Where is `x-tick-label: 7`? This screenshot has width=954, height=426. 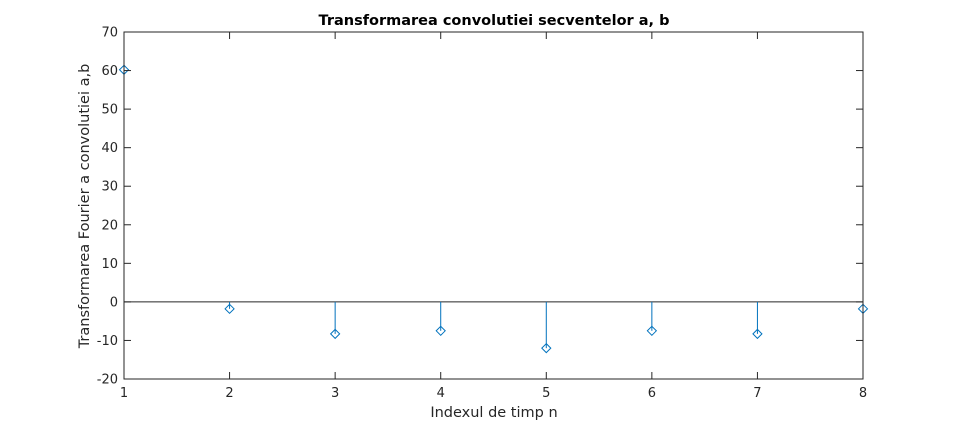 x-tick-label: 7 is located at coordinates (757, 393).